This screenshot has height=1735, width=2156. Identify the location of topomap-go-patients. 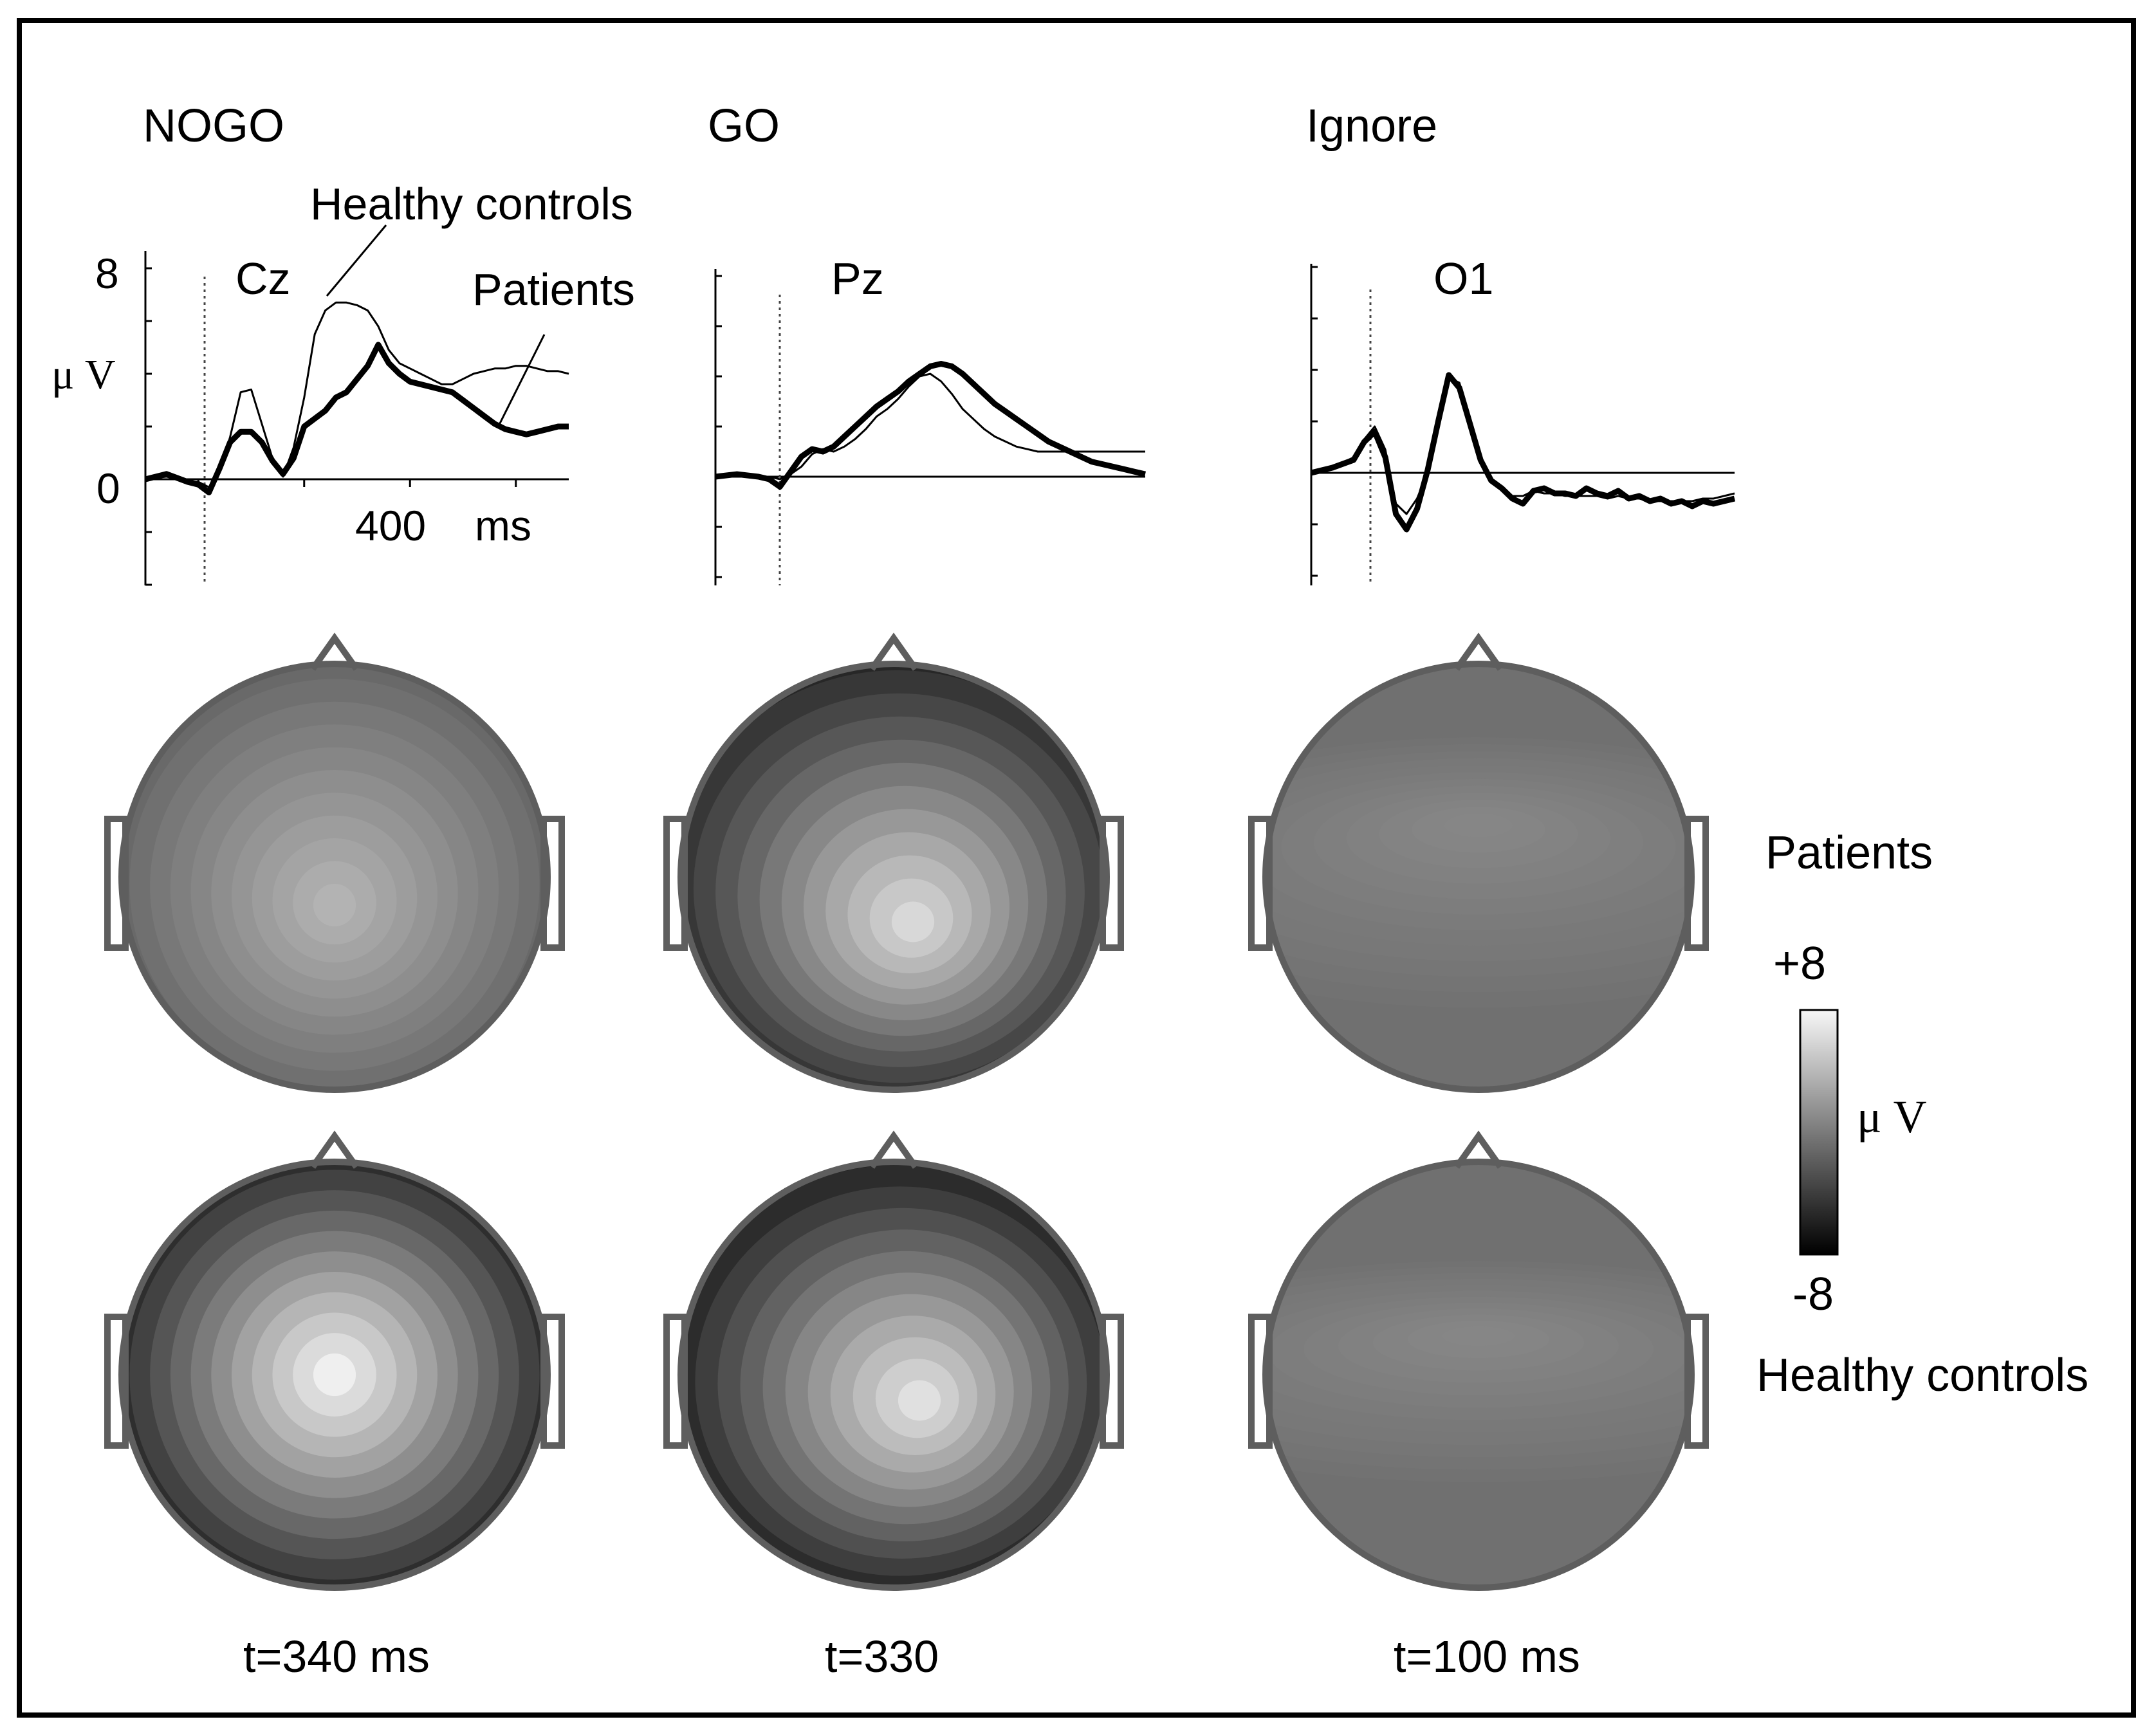
(893, 862).